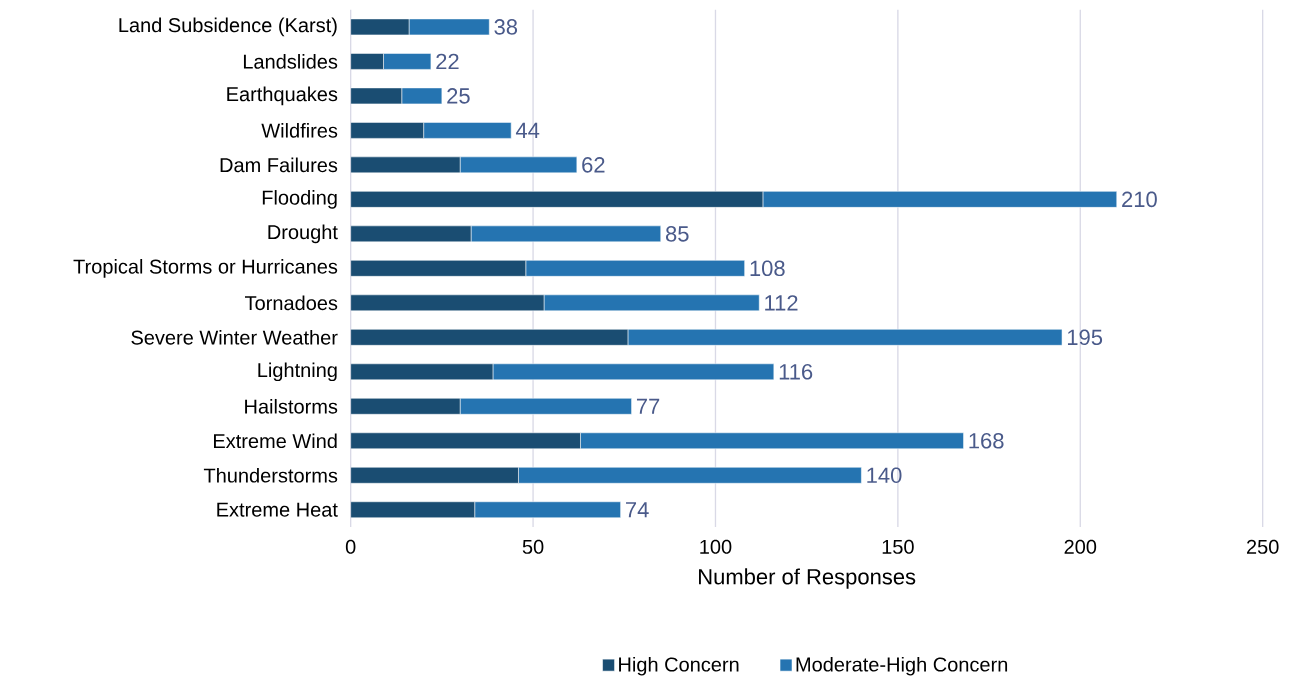 The width and height of the screenshot is (1294, 679). What do you see at coordinates (796, 372) in the screenshot?
I see `total-label: 116` at bounding box center [796, 372].